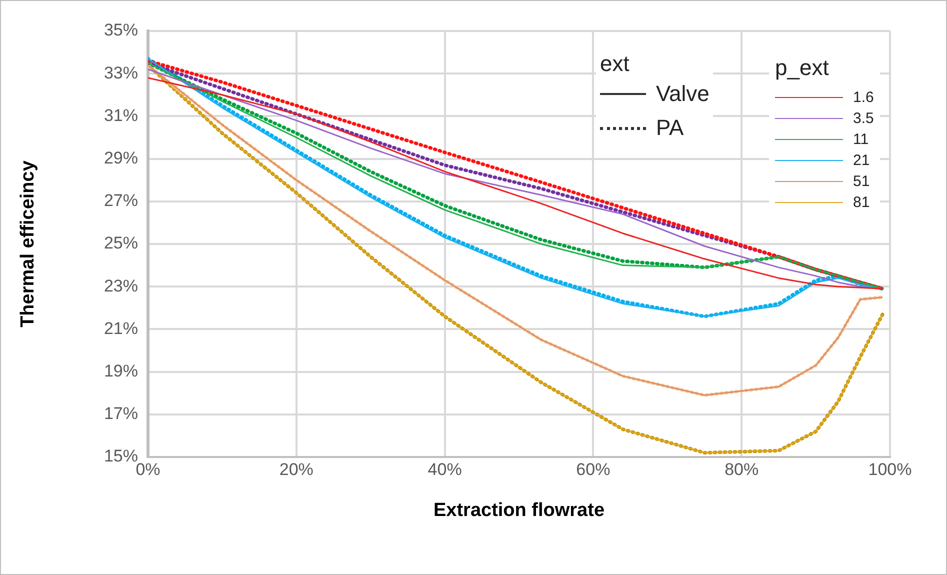 This screenshot has height=575, width=947. Describe the element at coordinates (615, 64) in the screenshot. I see `annotation: ext` at that location.